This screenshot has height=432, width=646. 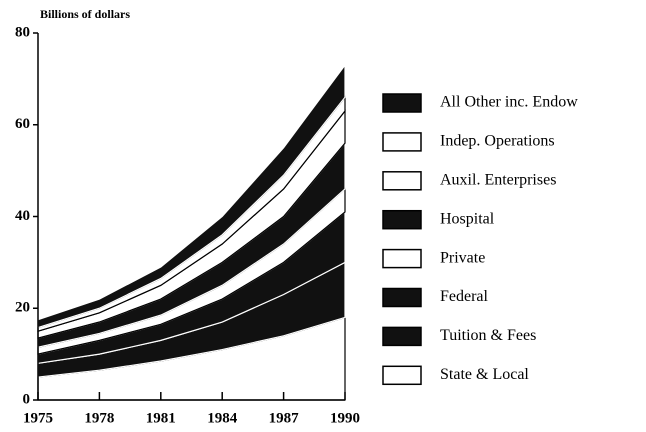 What do you see at coordinates (22, 216) in the screenshot?
I see `y-tick-label: 40` at bounding box center [22, 216].